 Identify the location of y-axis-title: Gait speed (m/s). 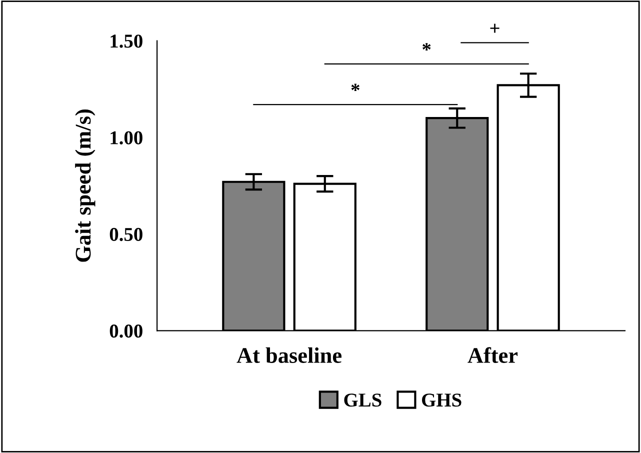
(85, 186).